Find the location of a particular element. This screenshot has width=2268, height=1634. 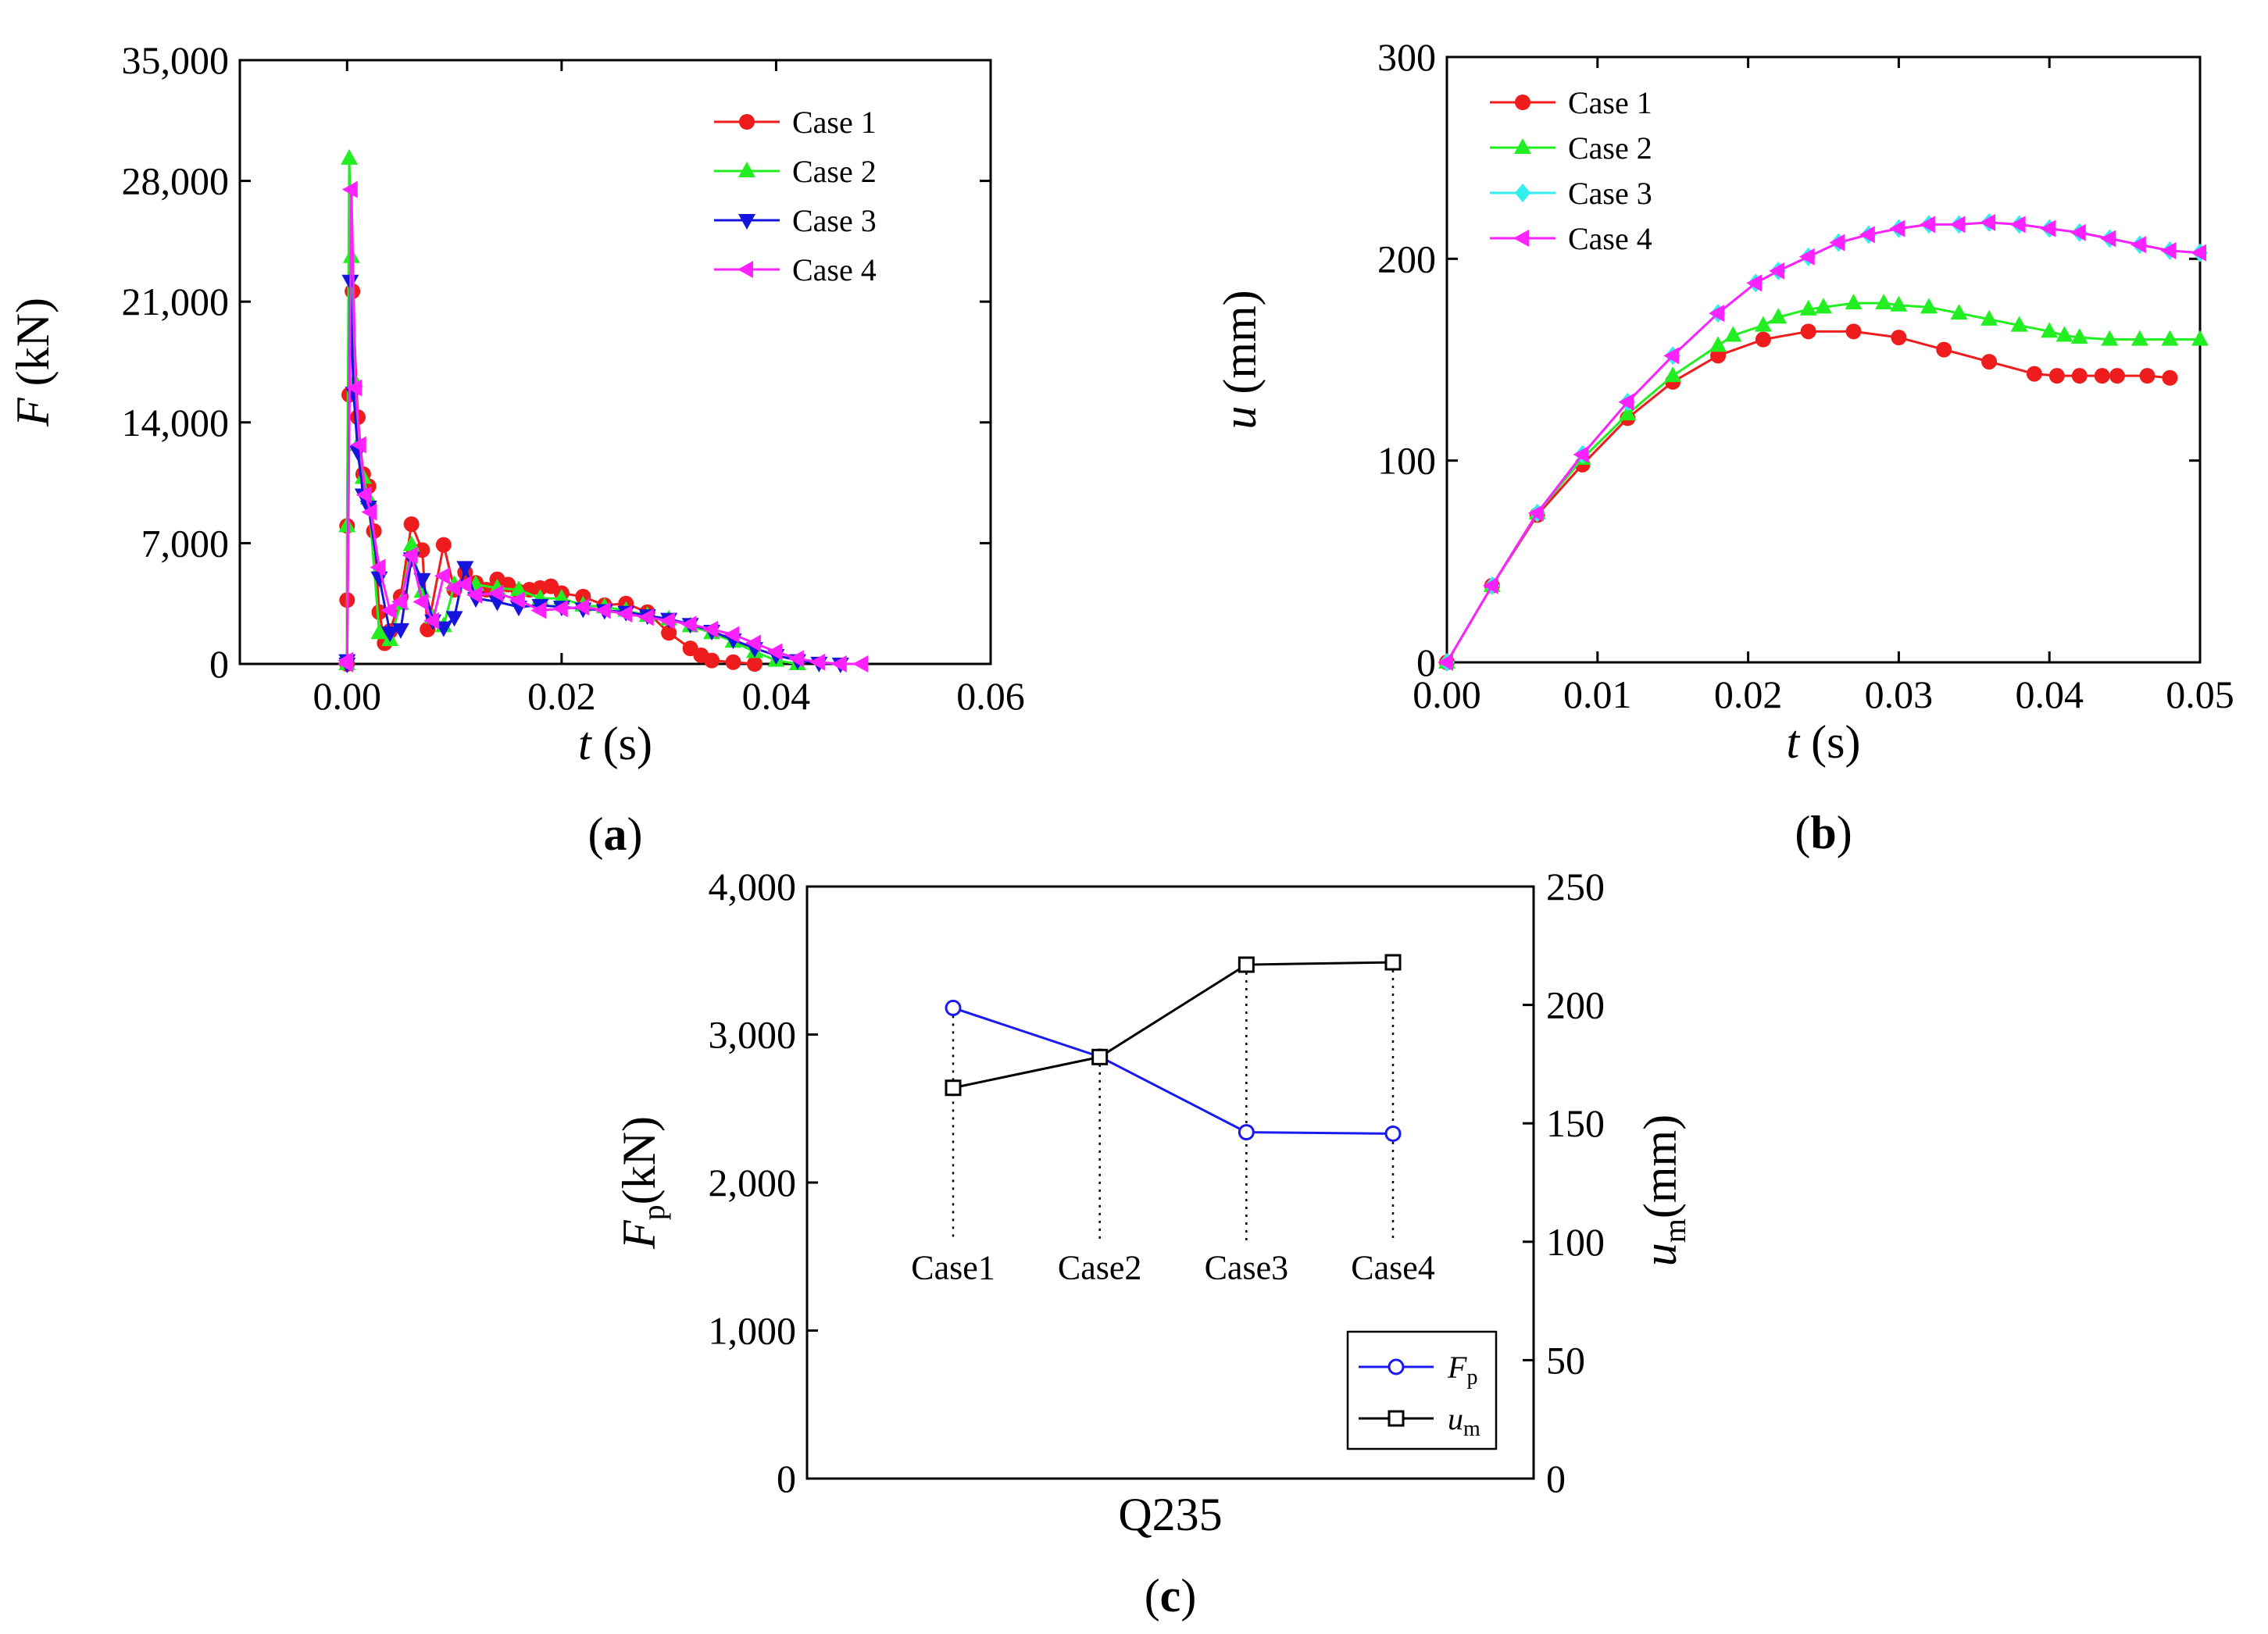

y-tick-label: 21,000 is located at coordinates (176, 301).